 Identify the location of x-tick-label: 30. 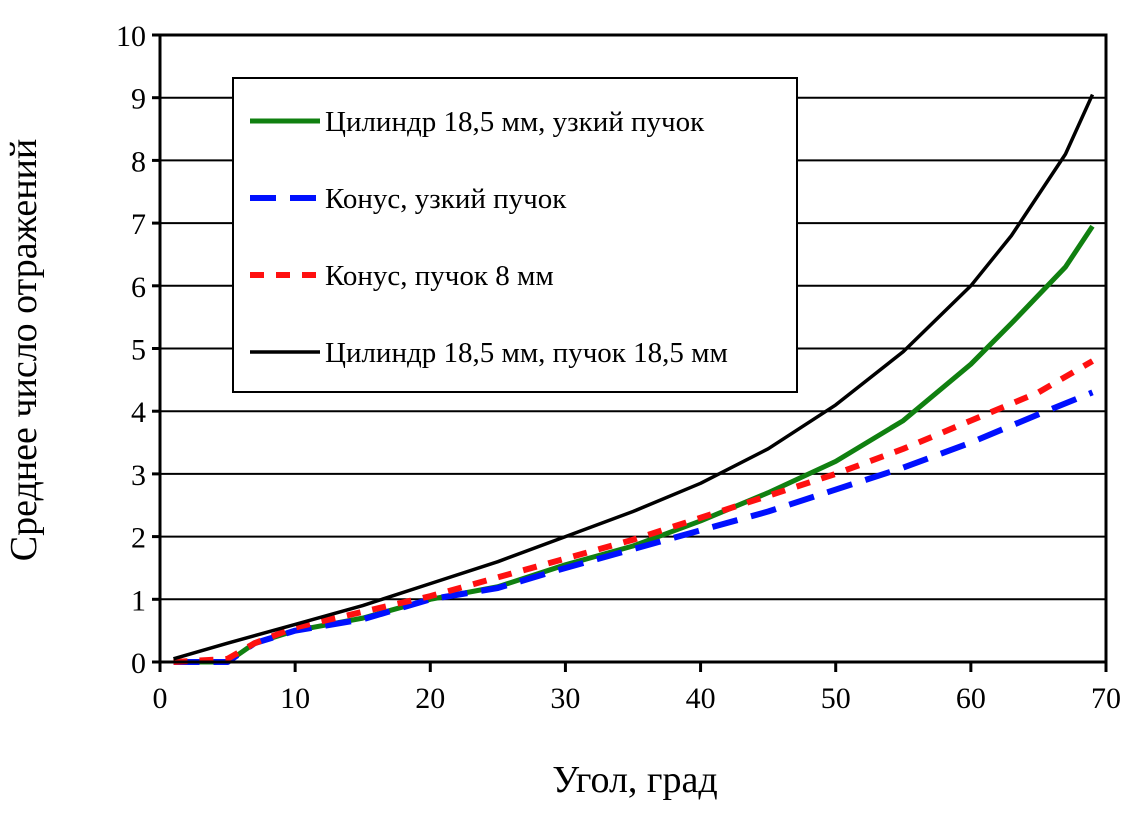
(565, 698).